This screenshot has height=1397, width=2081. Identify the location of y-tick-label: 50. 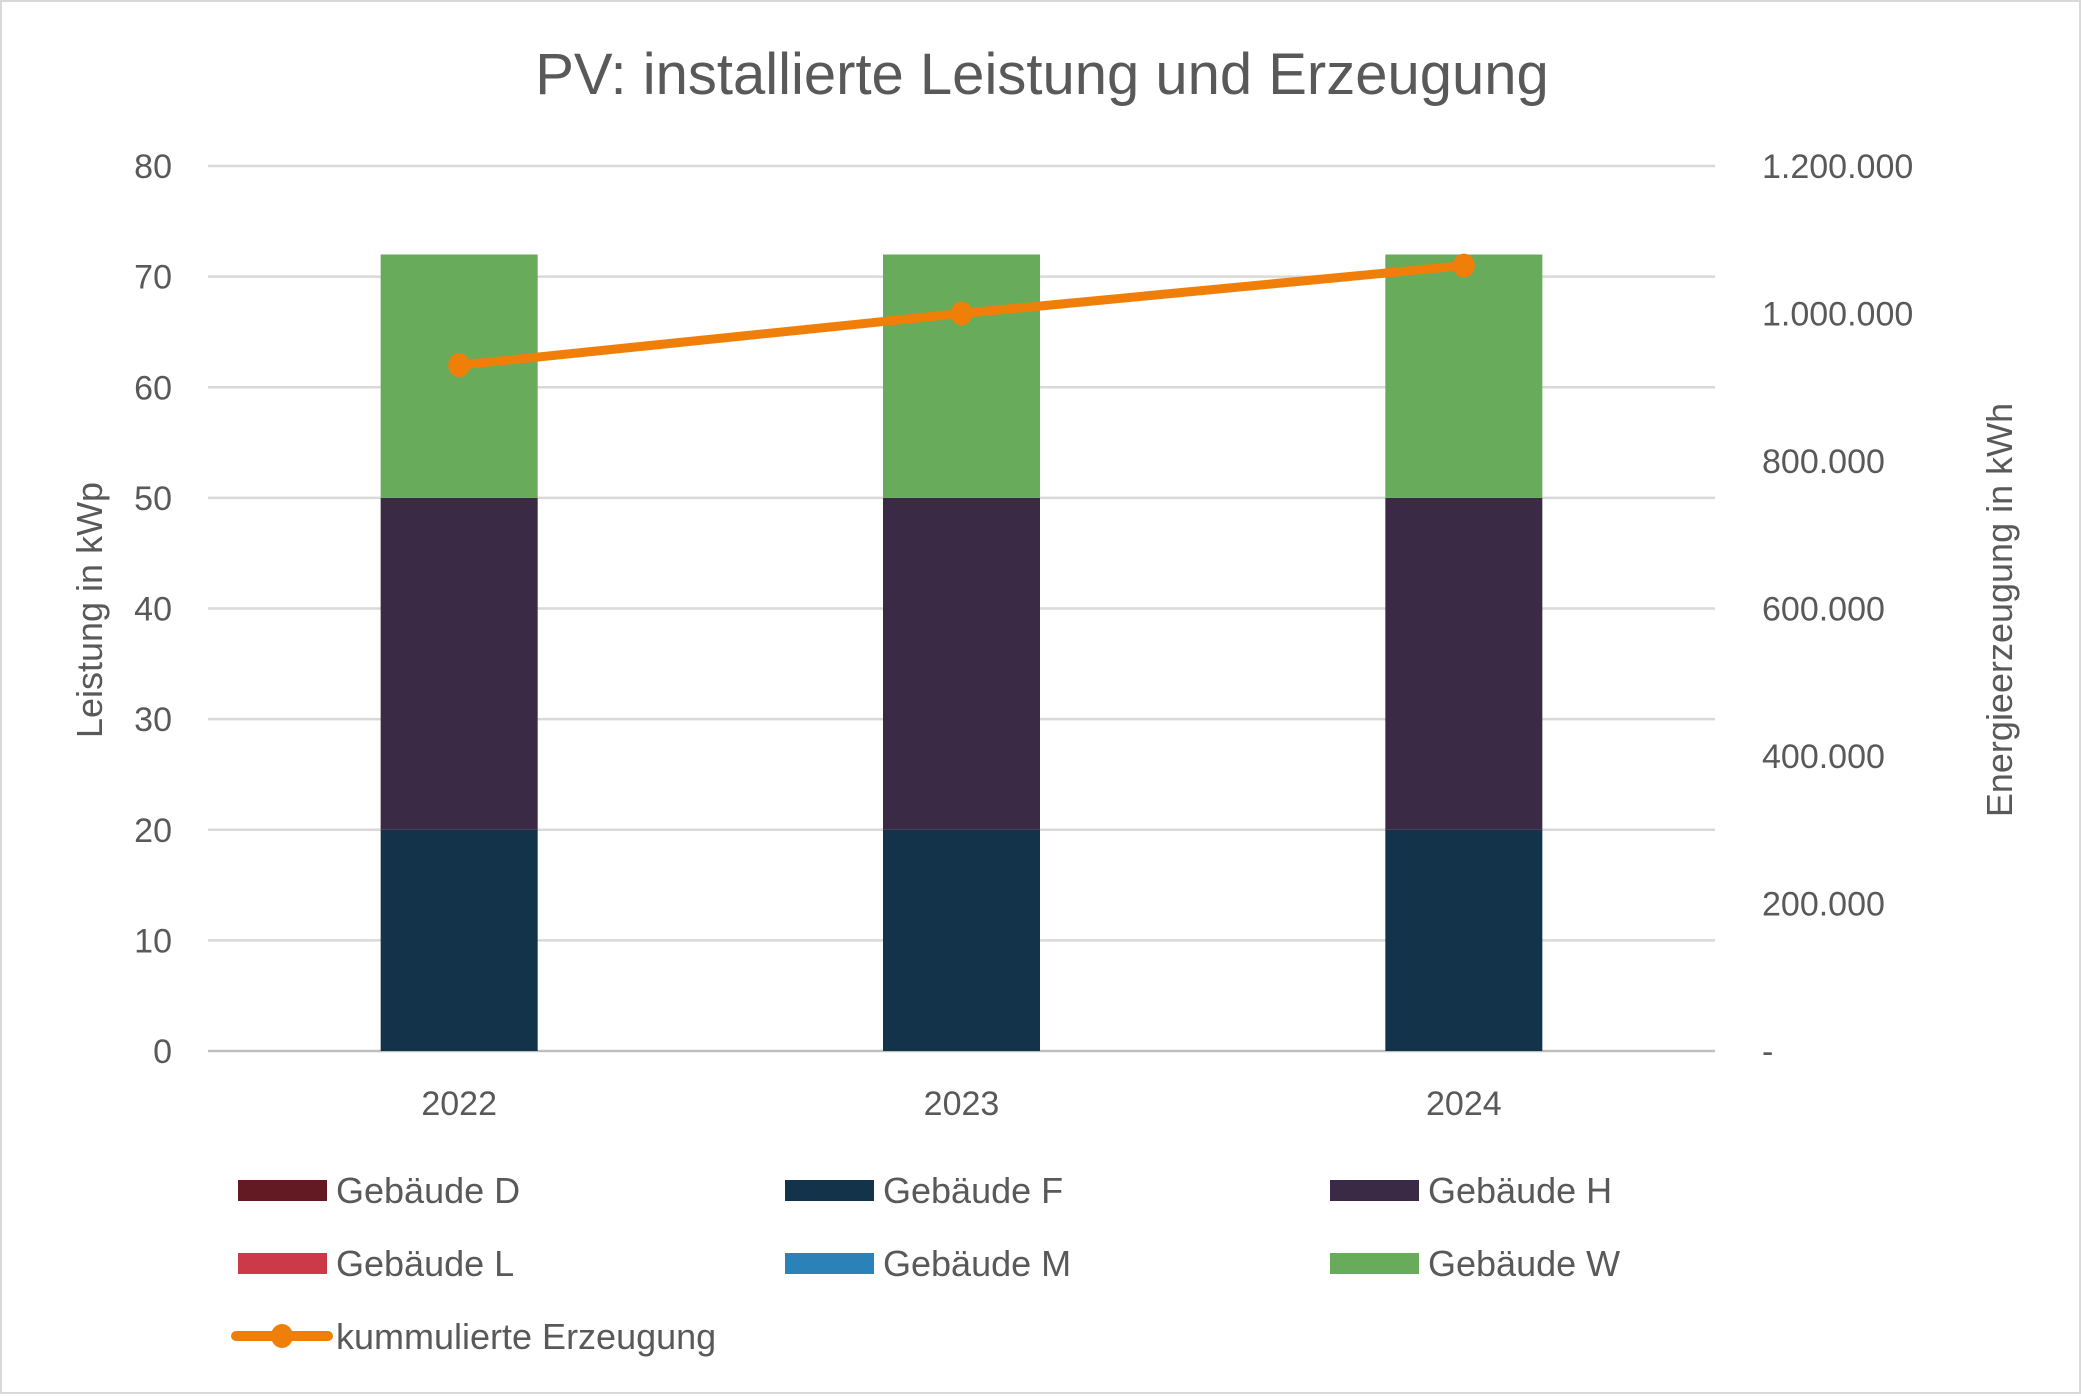
(153, 499).